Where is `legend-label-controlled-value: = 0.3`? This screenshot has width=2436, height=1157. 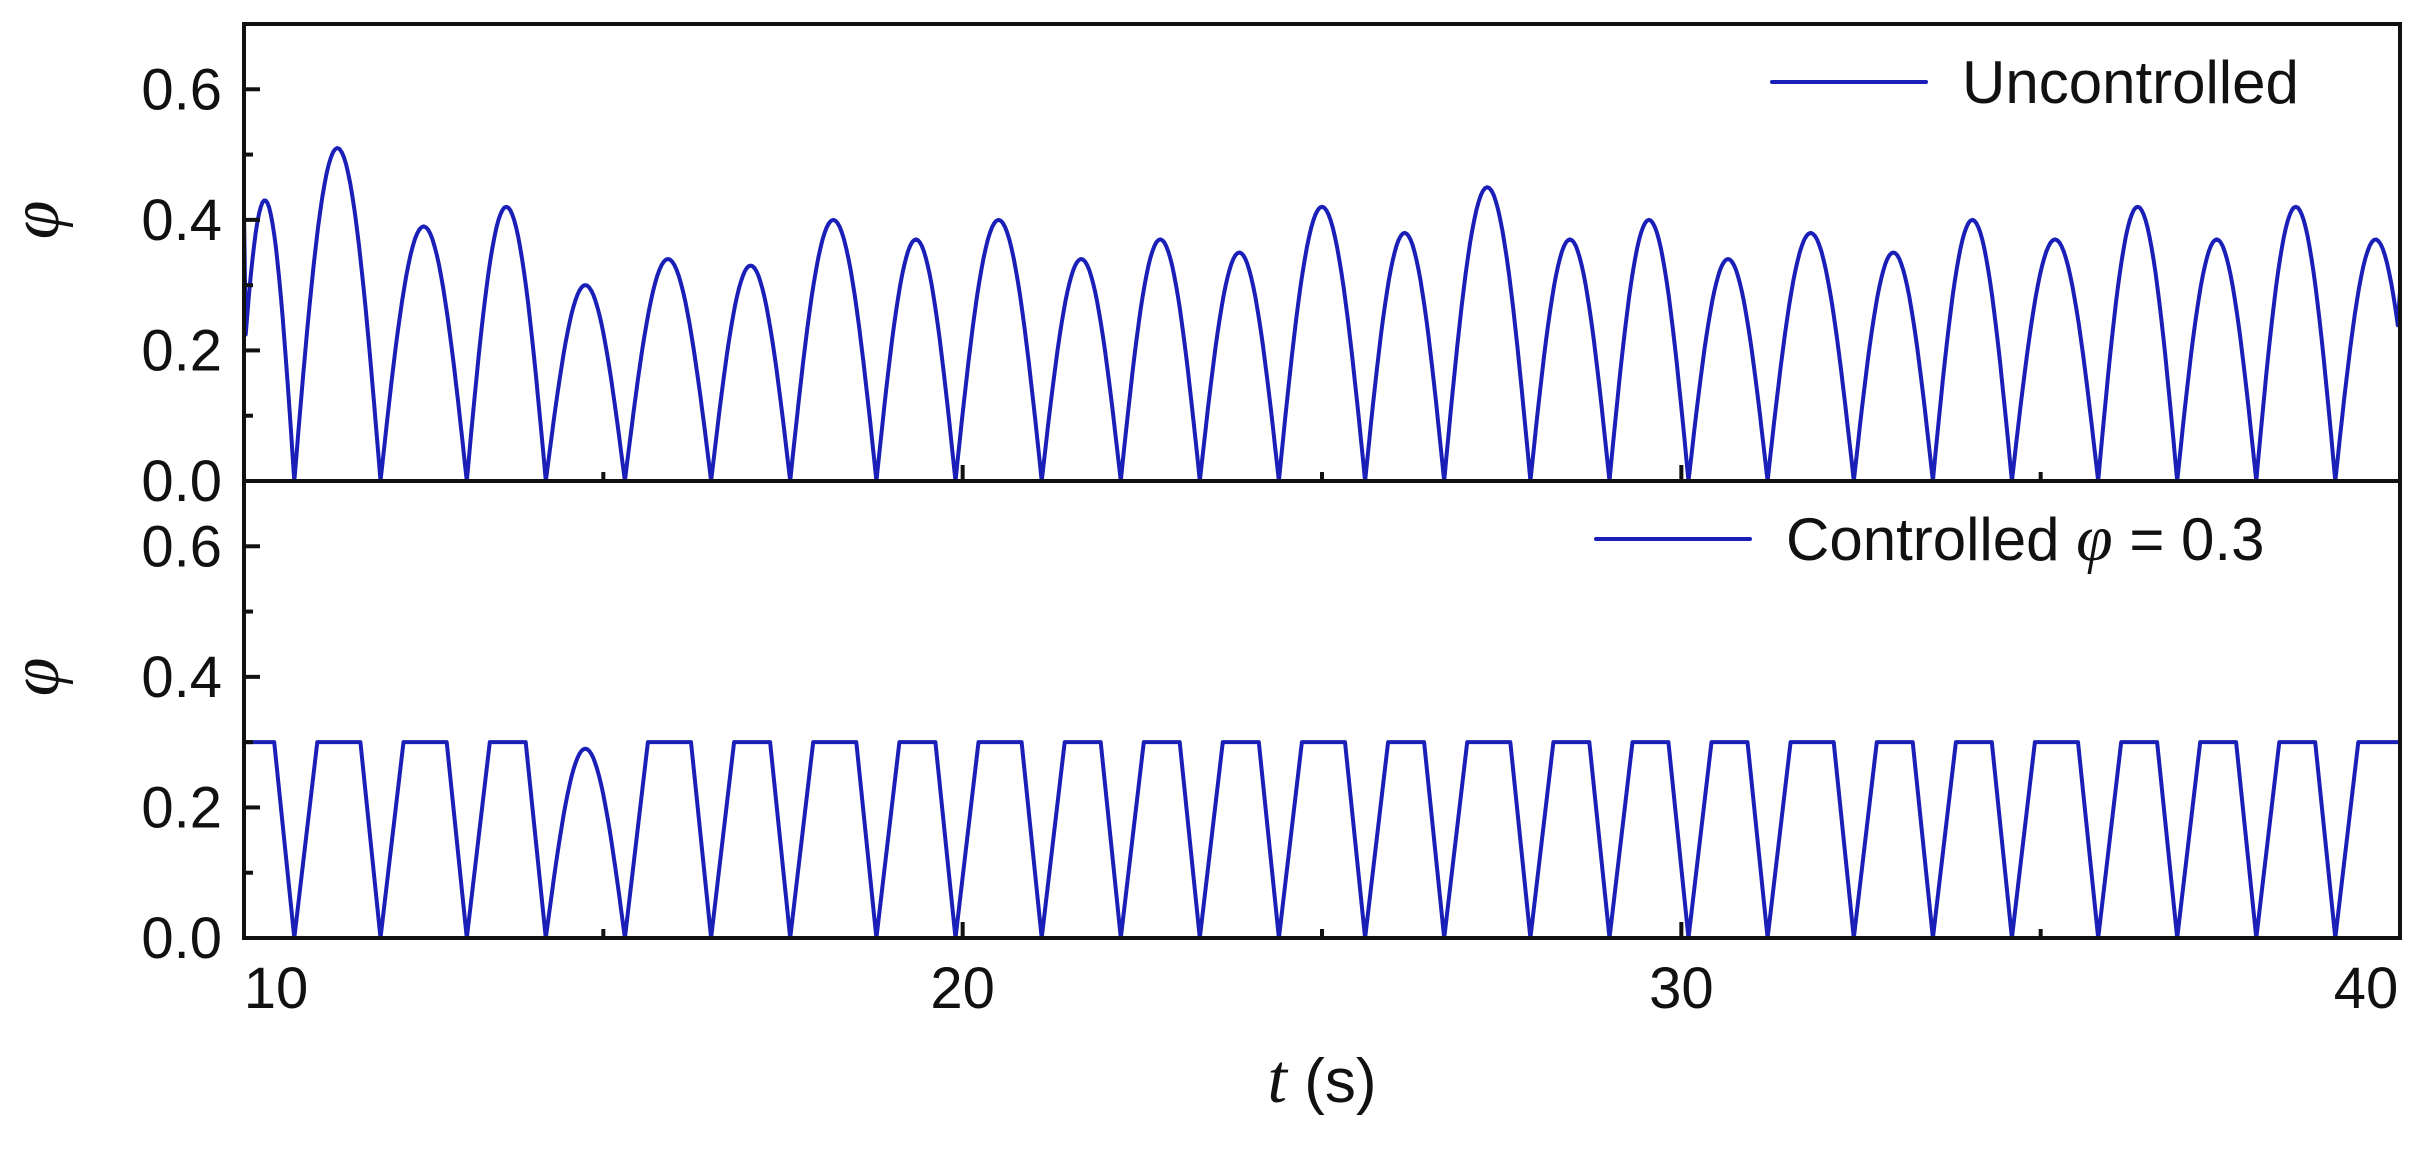 legend-label-controlled-value: = 0.3 is located at coordinates (2189, 539).